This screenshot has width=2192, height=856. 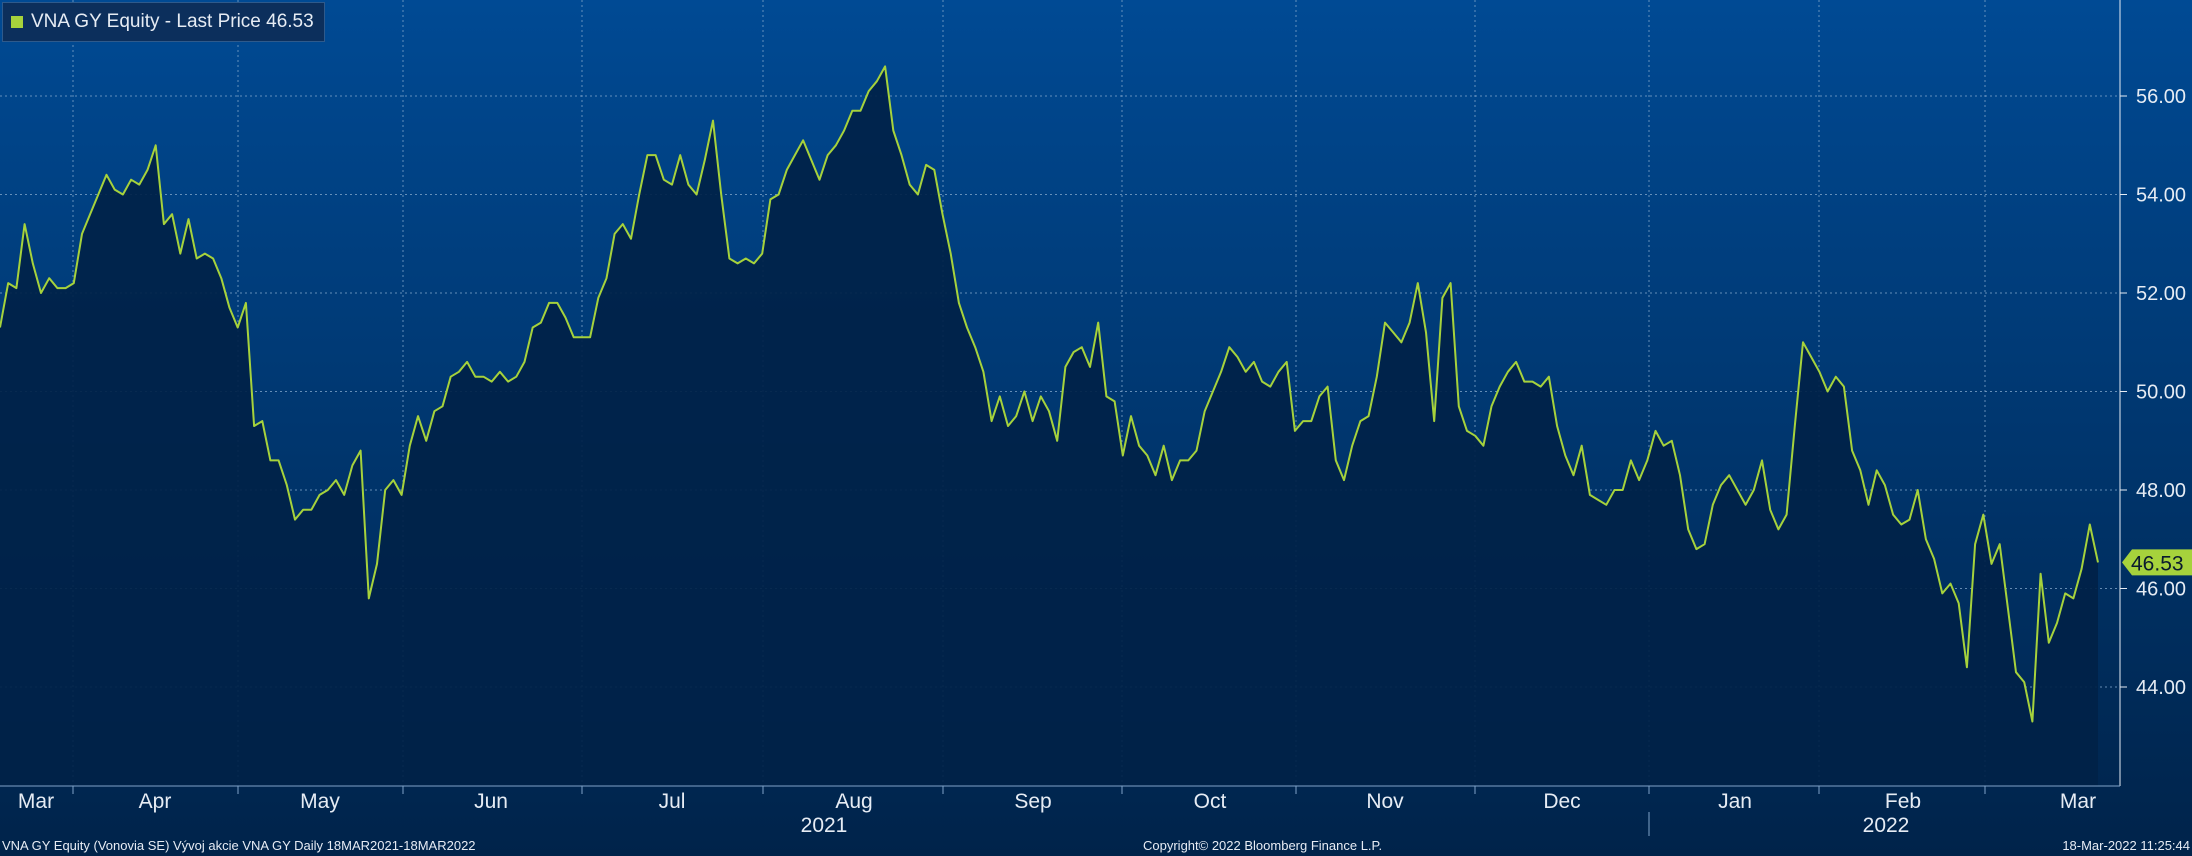 I want to click on month-label: Dec, so click(x=1561, y=801).